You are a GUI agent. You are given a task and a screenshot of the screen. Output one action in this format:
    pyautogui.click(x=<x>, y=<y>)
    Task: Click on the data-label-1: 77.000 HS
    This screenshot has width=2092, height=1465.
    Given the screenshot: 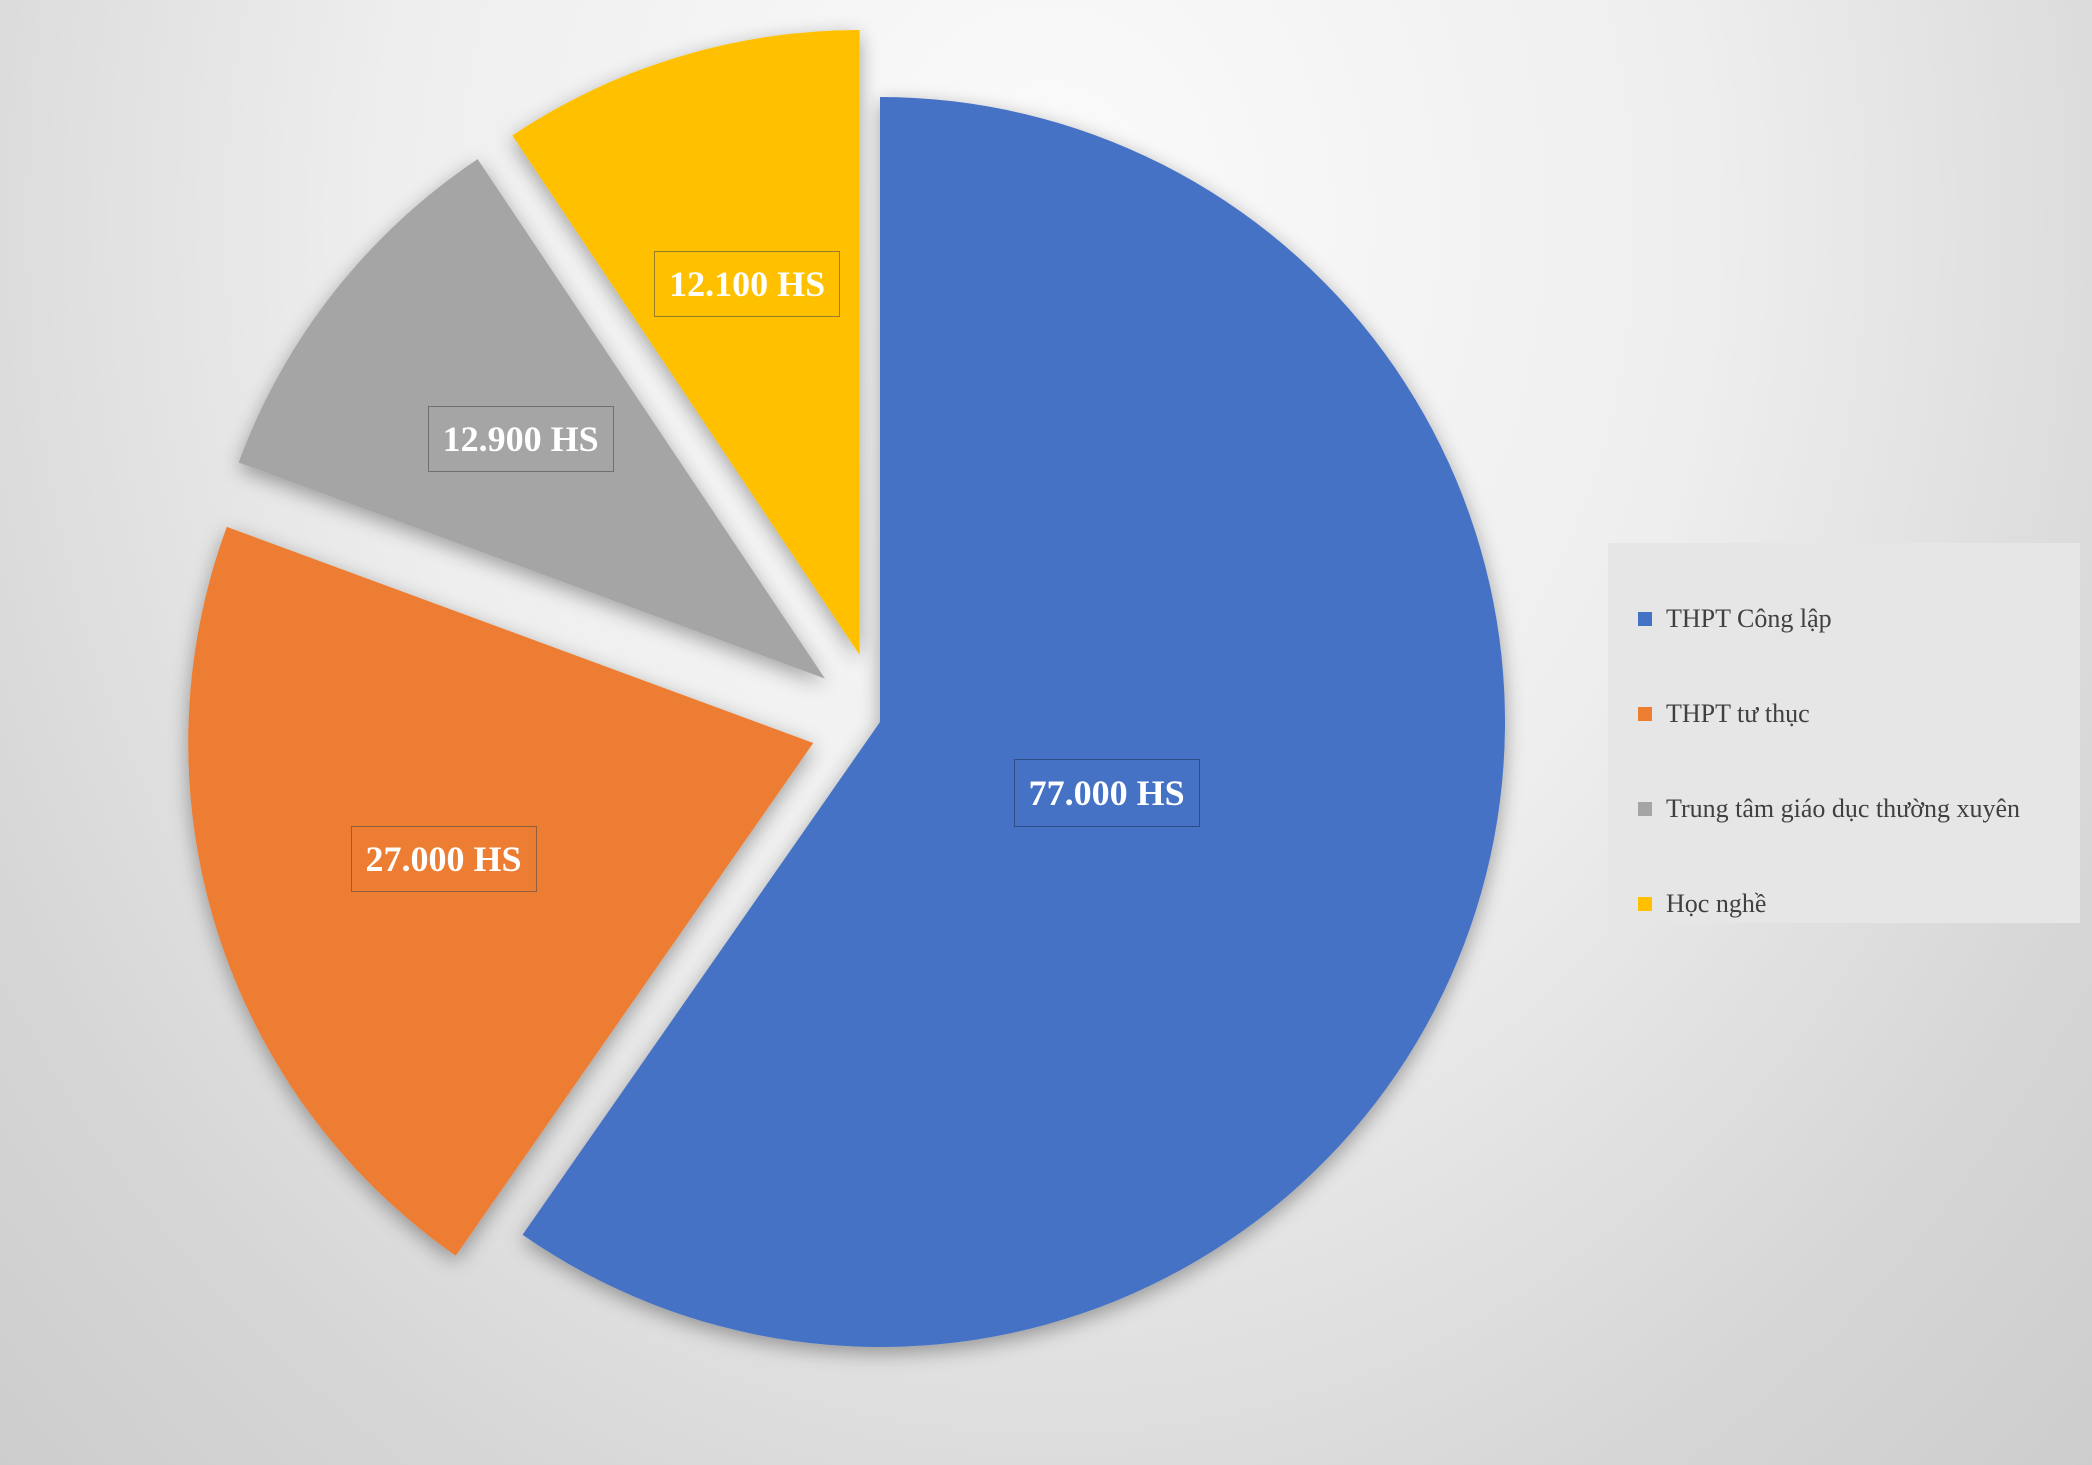 What is the action you would take?
    pyautogui.click(x=1106, y=793)
    